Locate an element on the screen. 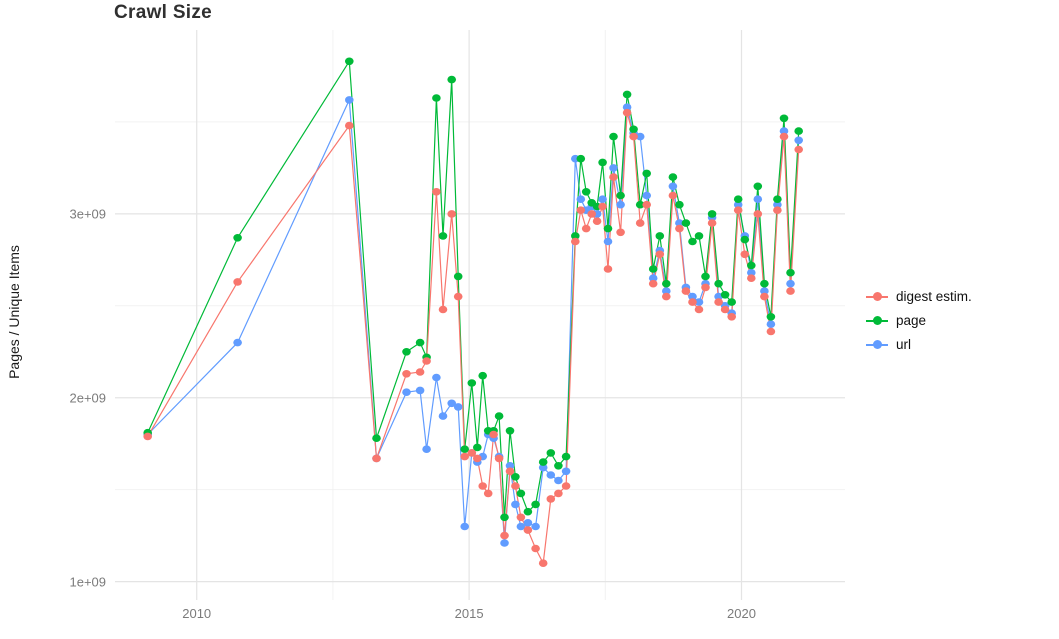  x-tick-label: 2010 is located at coordinates (197, 613).